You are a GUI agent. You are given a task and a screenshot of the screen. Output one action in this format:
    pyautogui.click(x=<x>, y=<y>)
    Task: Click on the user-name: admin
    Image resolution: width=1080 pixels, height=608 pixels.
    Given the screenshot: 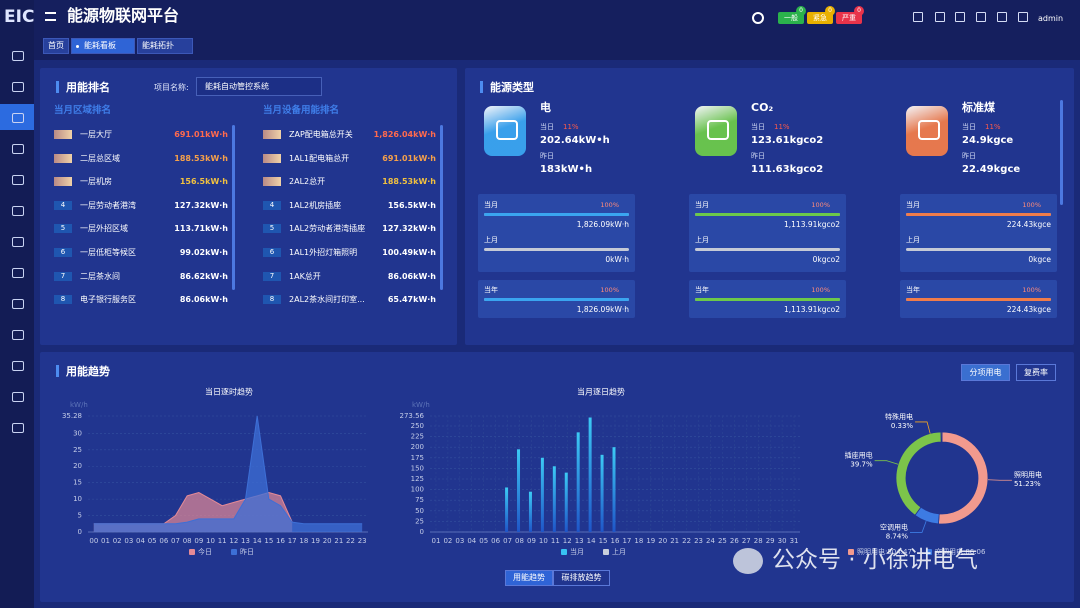 What is the action you would take?
    pyautogui.click(x=1051, y=18)
    